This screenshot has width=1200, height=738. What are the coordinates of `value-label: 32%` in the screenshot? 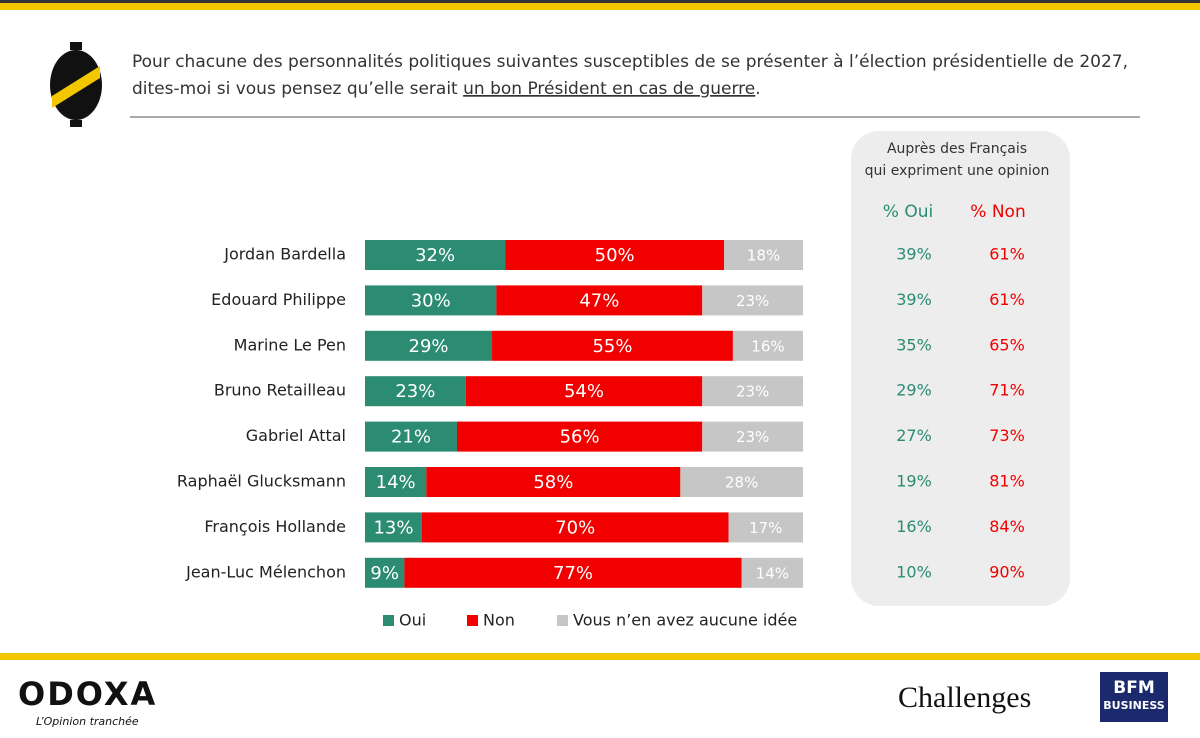 It's located at (435, 255).